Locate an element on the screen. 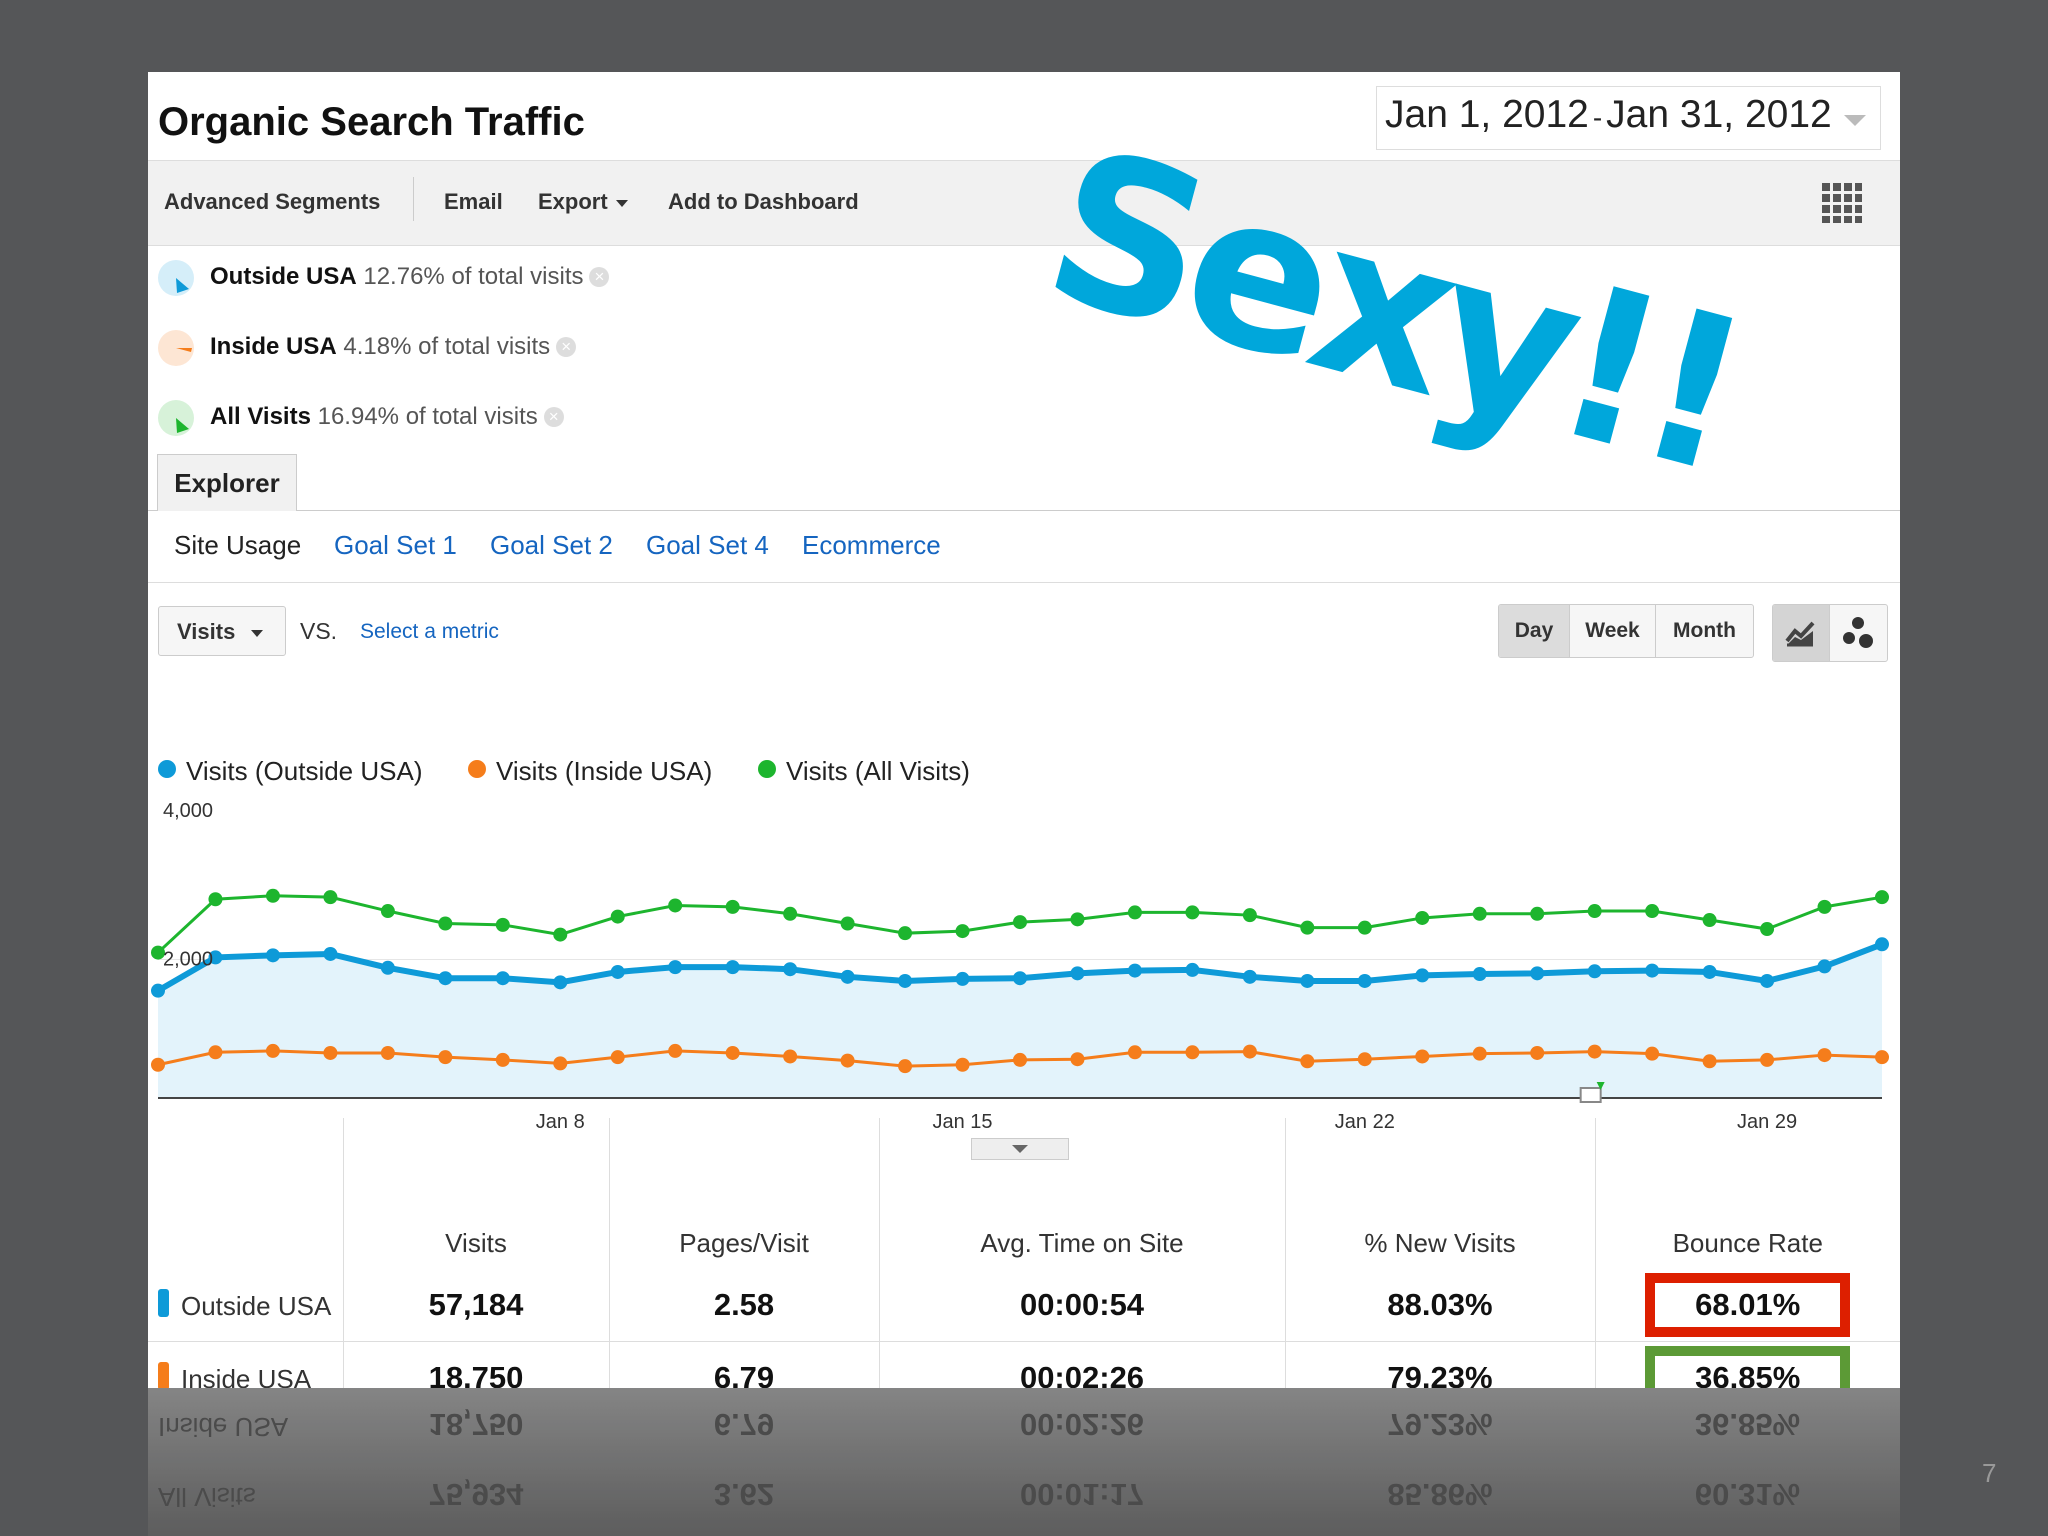 This screenshot has width=2048, height=1536. period-selector: Day Week Month is located at coordinates (1626, 631).